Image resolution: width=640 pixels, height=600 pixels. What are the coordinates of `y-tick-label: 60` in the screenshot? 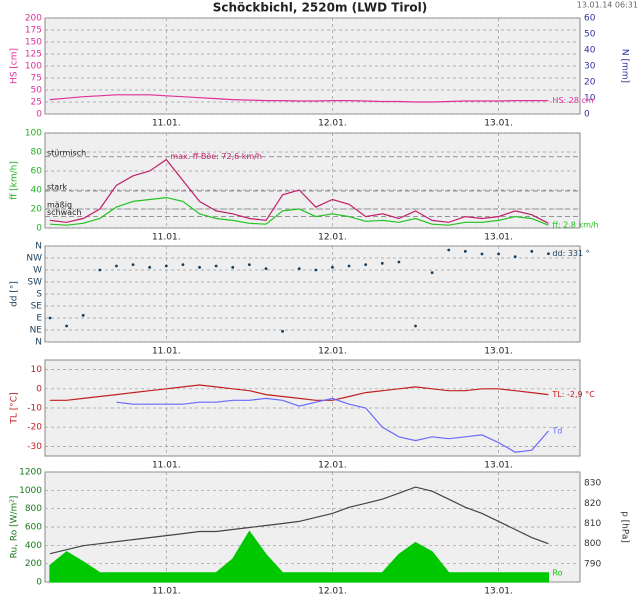 It's located at (37, 172).